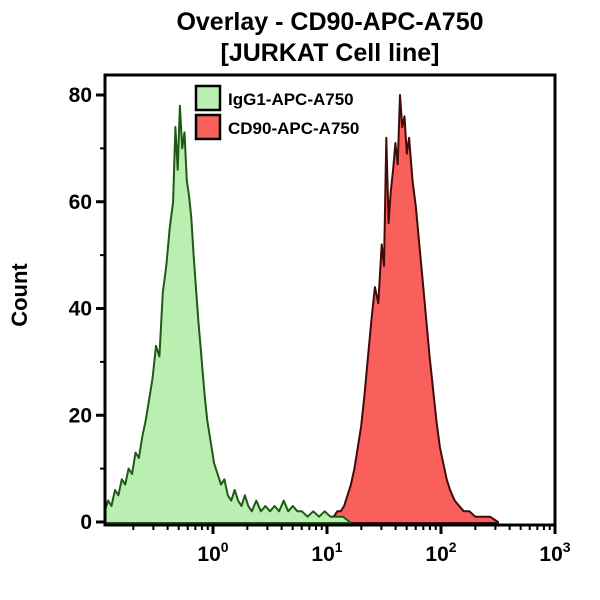  What do you see at coordinates (330, 52) in the screenshot?
I see `chart-title-line2: [JURKAT Cell line]` at bounding box center [330, 52].